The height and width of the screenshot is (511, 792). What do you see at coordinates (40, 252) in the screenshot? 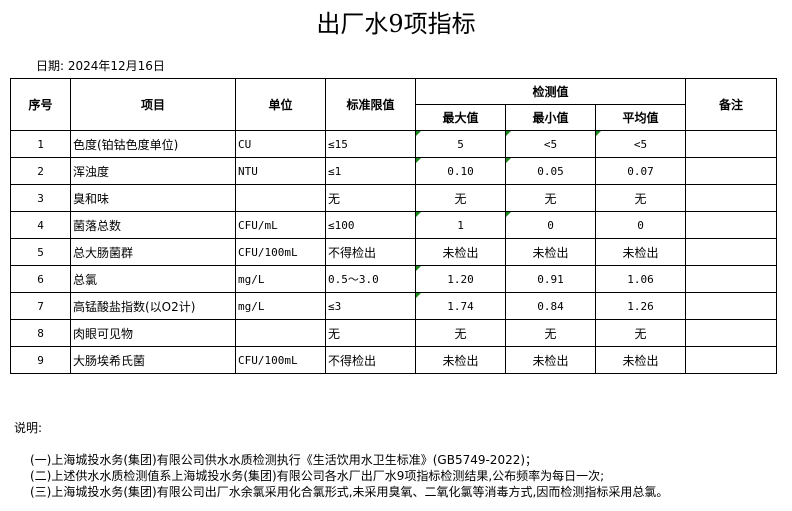
I see `cell-no: 5` at bounding box center [40, 252].